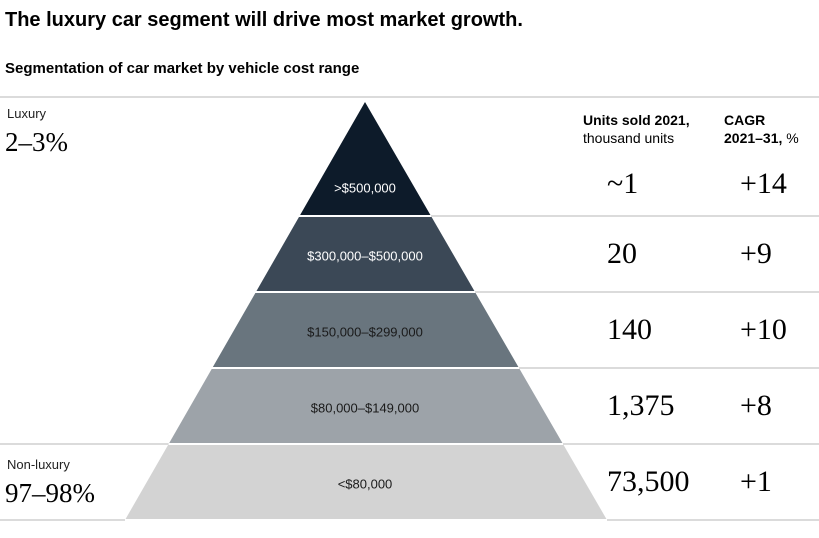 The width and height of the screenshot is (819, 538). I want to click on units-sold-value: ~1, so click(623, 183).